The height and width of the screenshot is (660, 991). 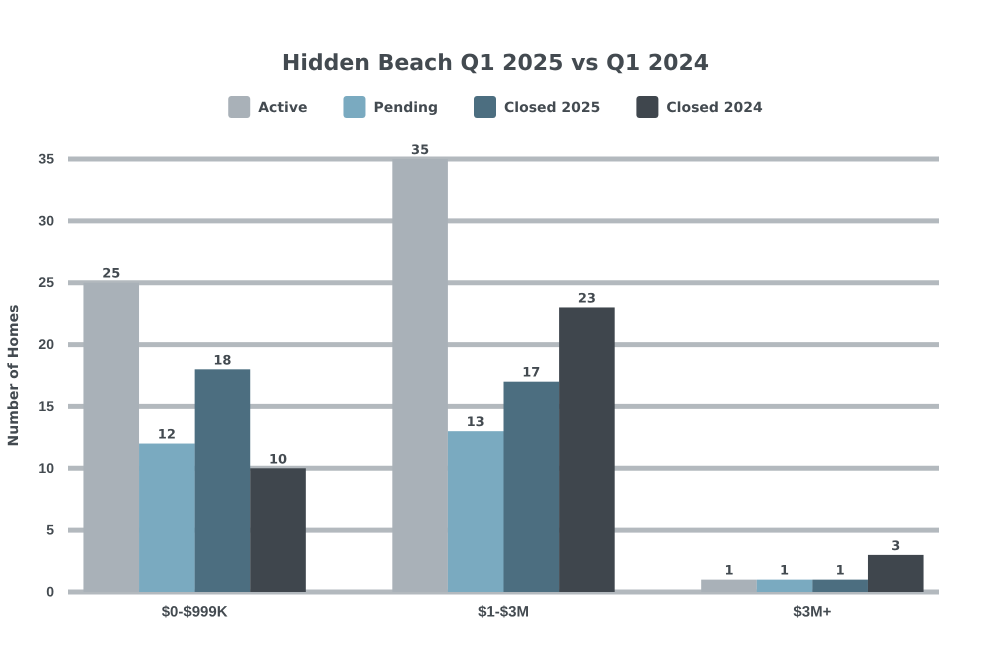 What do you see at coordinates (552, 108) in the screenshot?
I see `legend-label: Closed 2025` at bounding box center [552, 108].